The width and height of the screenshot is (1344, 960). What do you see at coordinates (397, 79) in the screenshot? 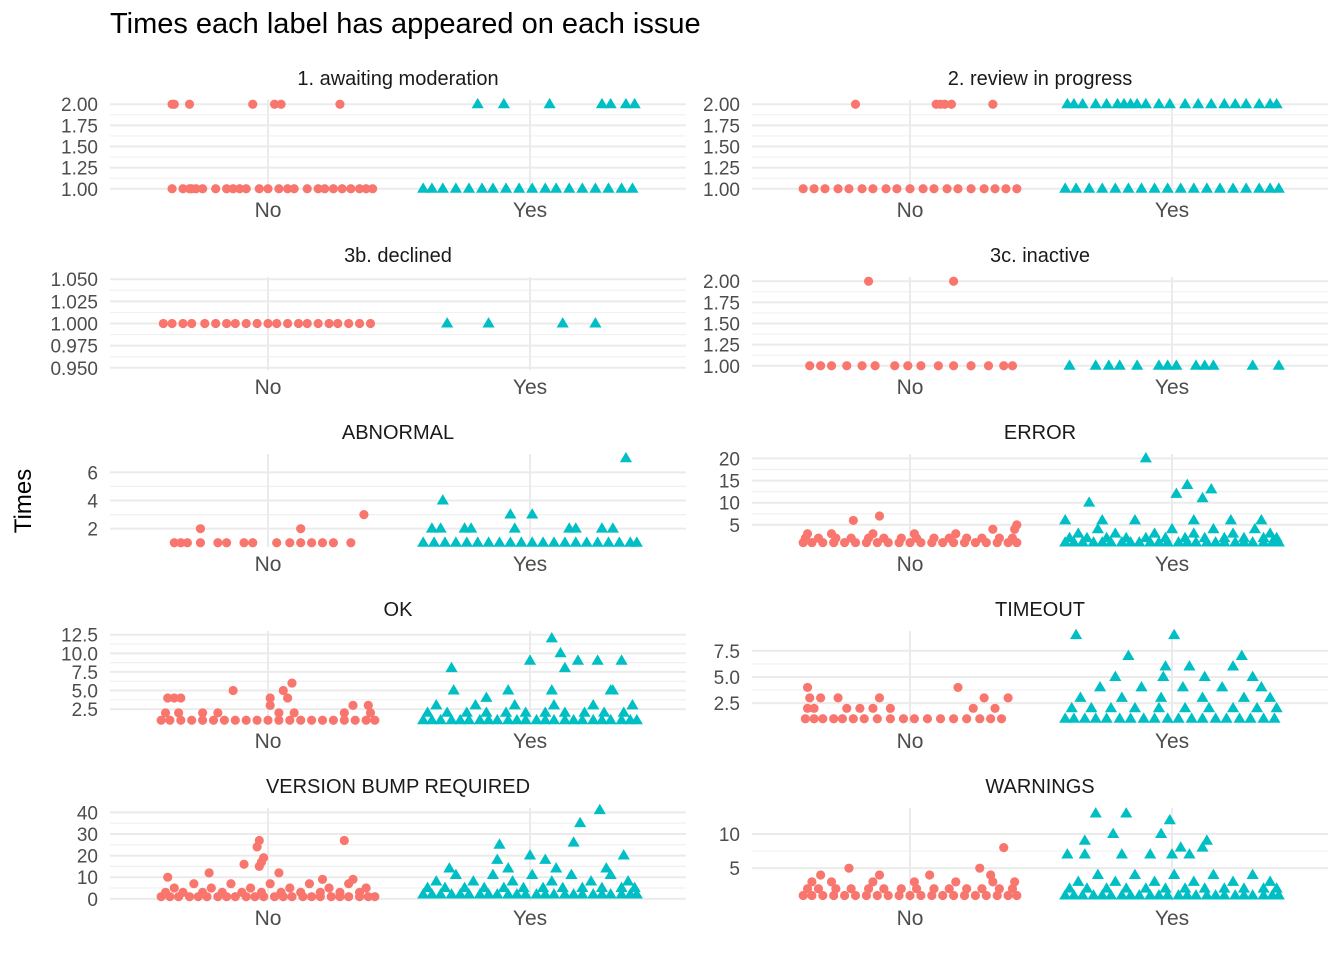
I see `panel-title: 1. awaiting moderation` at bounding box center [397, 79].